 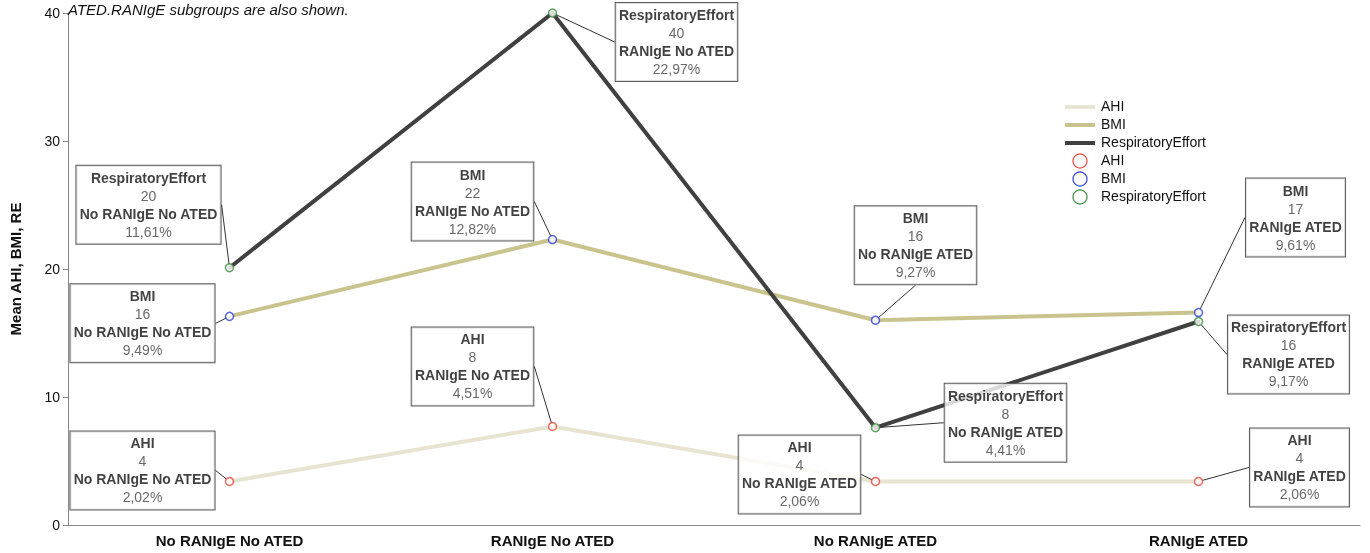 What do you see at coordinates (1299, 467) in the screenshot?
I see `data-label: AHI 4 RANIgE ATED 2,06%` at bounding box center [1299, 467].